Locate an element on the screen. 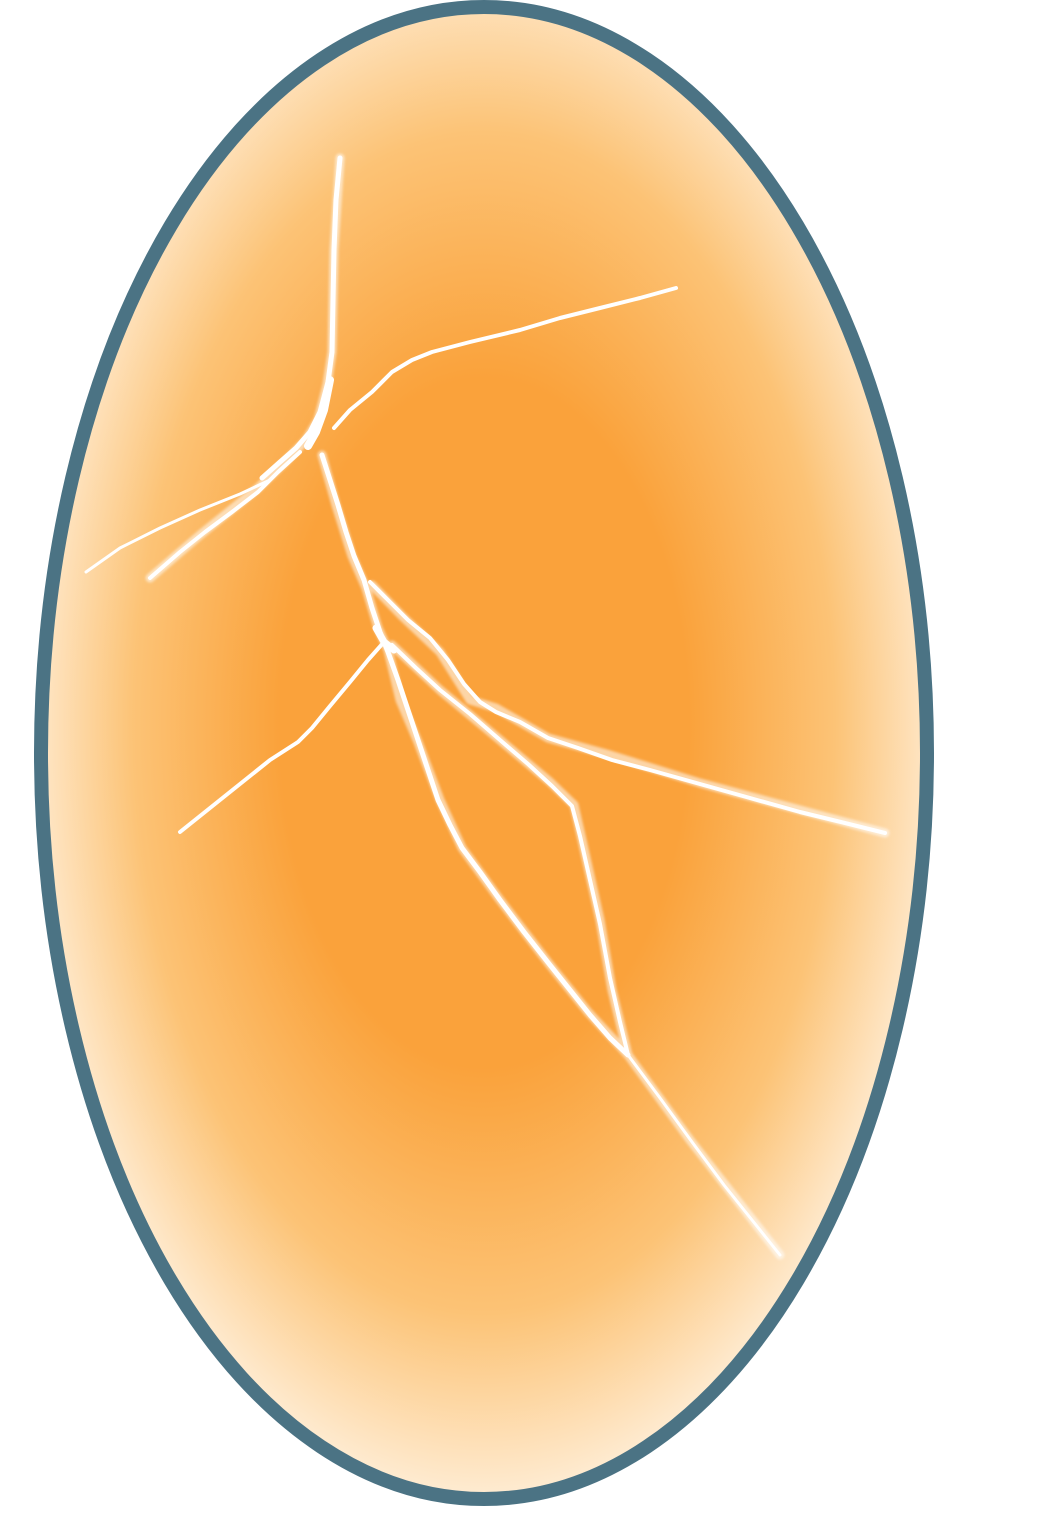 The width and height of the screenshot is (1054, 1522). crack-junction-mid is located at coordinates (385, 639).